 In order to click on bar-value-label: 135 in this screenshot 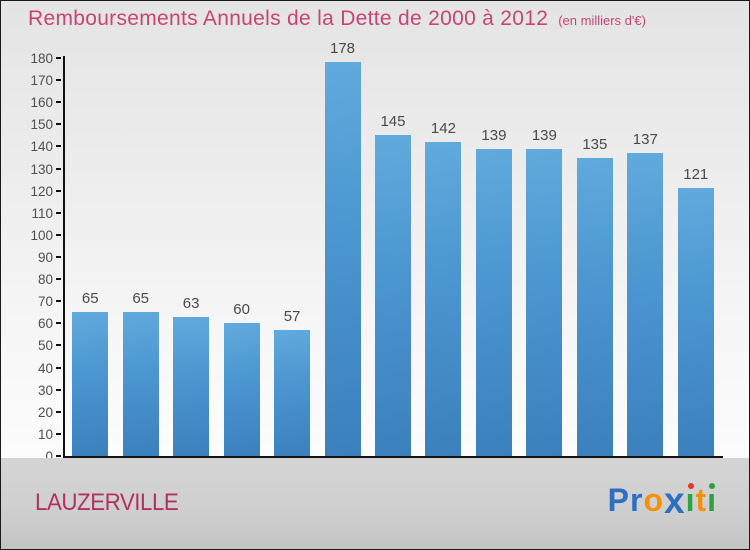, I will do `click(595, 144)`.